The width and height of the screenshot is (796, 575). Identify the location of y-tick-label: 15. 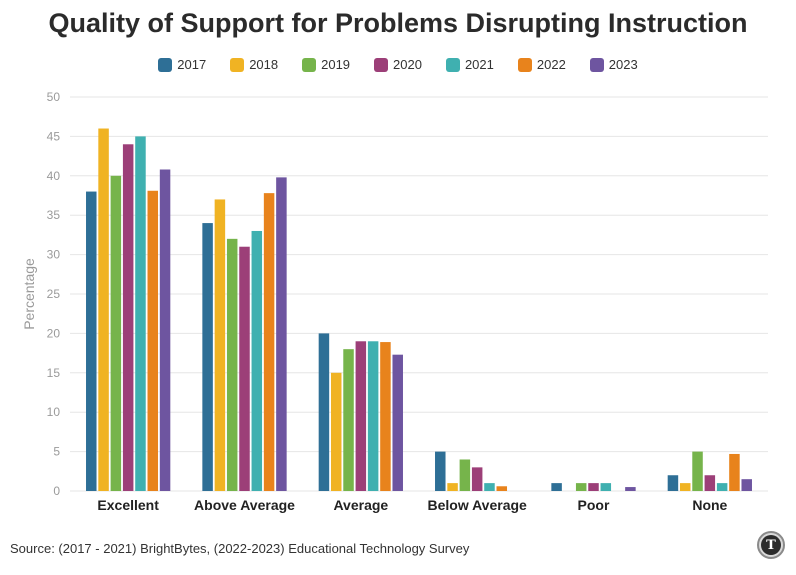
(54, 373).